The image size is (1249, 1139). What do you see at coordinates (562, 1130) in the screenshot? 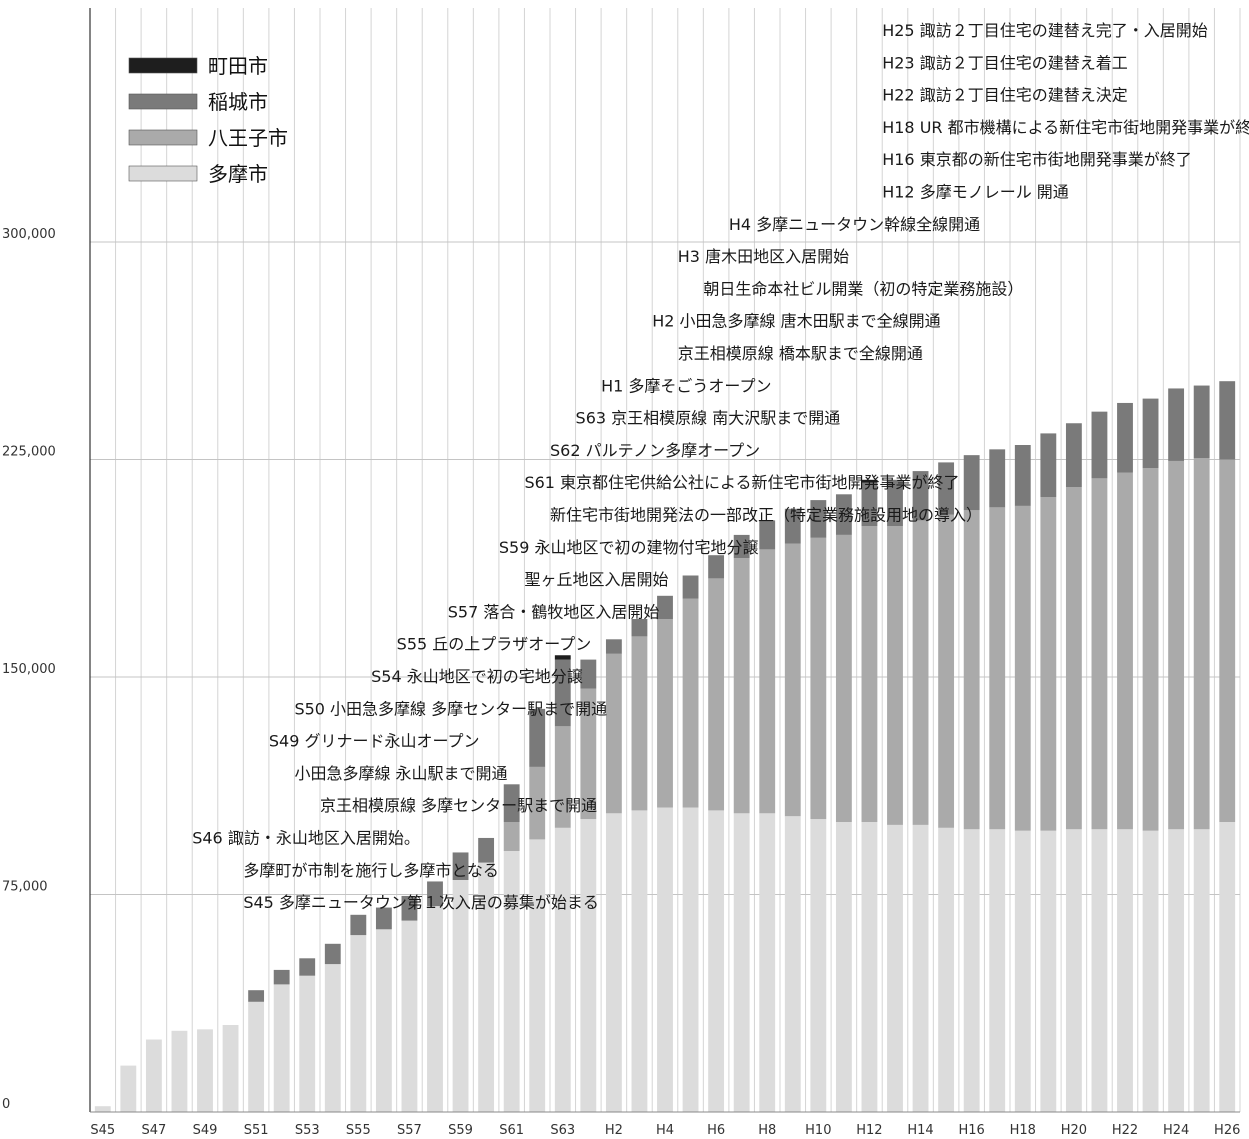
I see `x-tick-label: S63` at bounding box center [562, 1130].